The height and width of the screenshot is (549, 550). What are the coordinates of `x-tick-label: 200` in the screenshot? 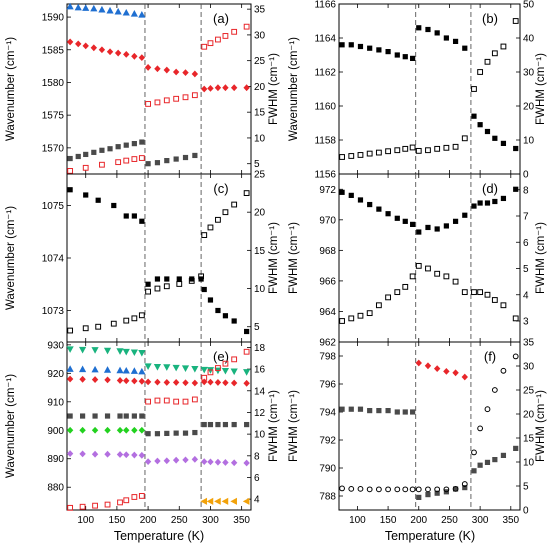 It's located at (418, 520).